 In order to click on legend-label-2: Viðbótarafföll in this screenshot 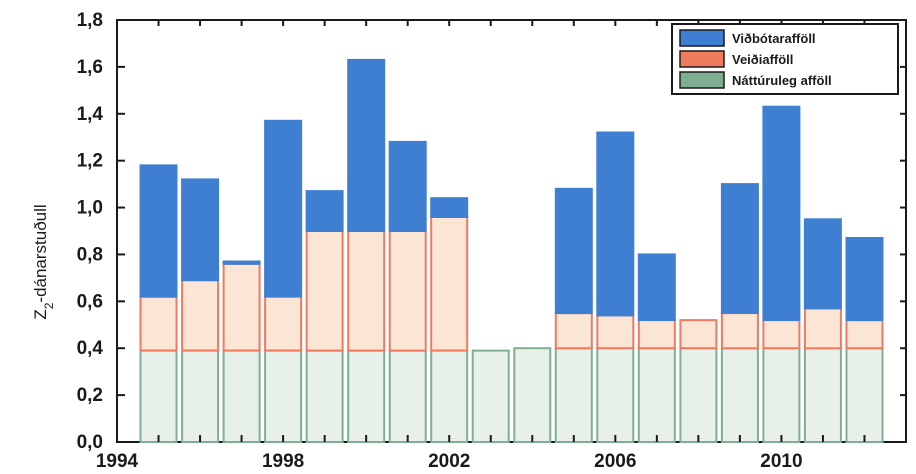, I will do `click(774, 38)`.